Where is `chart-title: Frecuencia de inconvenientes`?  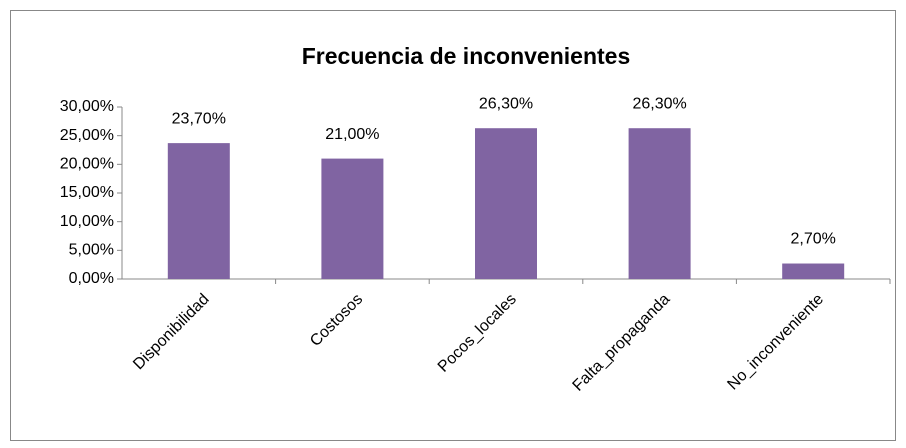
chart-title: Frecuencia de inconvenientes is located at coordinates (466, 56).